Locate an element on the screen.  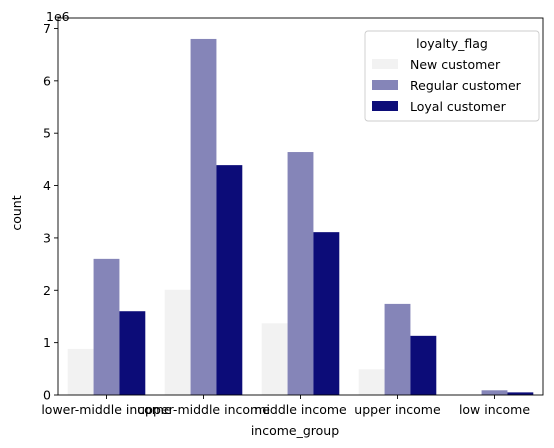
x-tick: middle income is located at coordinates (300, 406).